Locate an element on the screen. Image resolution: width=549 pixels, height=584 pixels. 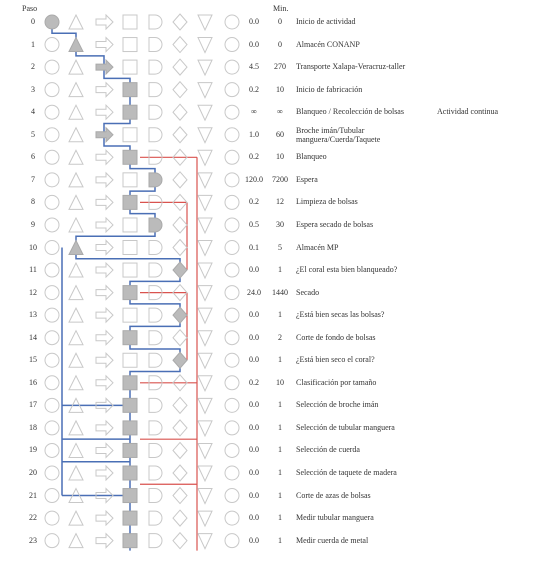
hours-value: 1.0 is located at coordinates (254, 134).